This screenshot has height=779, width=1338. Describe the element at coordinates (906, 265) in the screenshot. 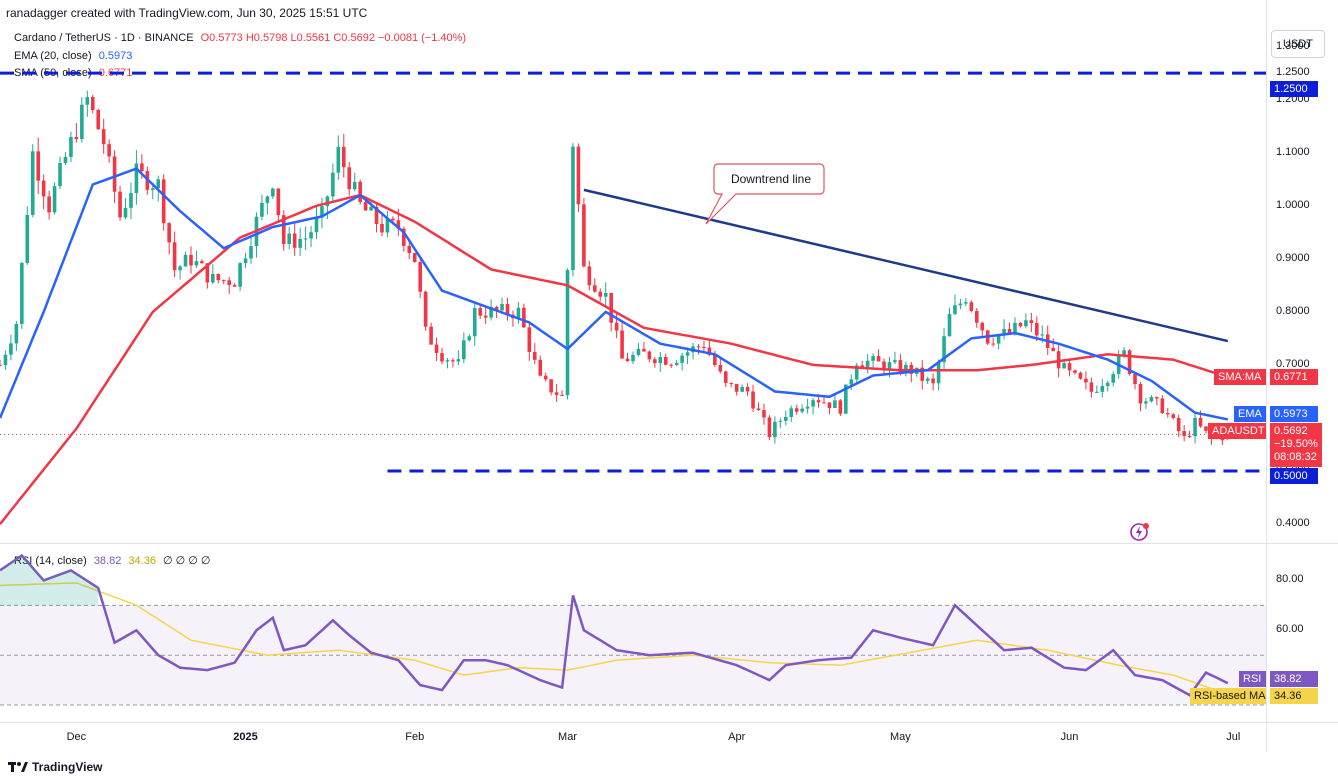

I see `downtrend-line` at that location.